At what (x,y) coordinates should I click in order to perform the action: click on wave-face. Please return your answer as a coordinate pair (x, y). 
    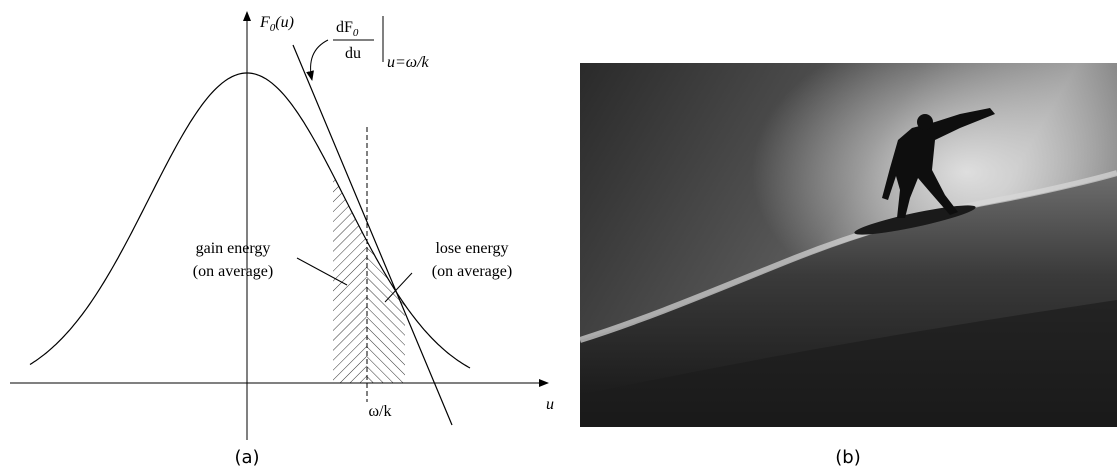
    Looking at the image, I should click on (848, 363).